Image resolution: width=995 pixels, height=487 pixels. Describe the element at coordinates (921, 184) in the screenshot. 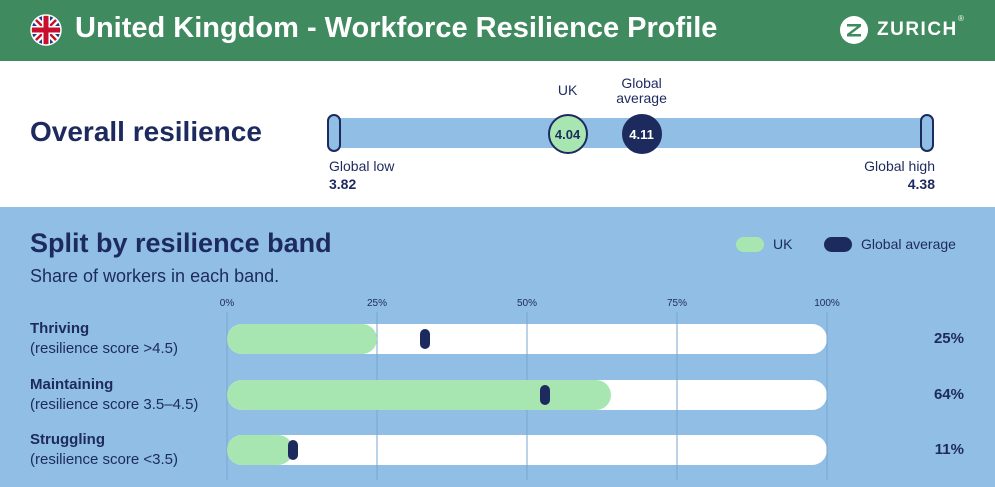

I see `global-high-value: 4.38` at that location.